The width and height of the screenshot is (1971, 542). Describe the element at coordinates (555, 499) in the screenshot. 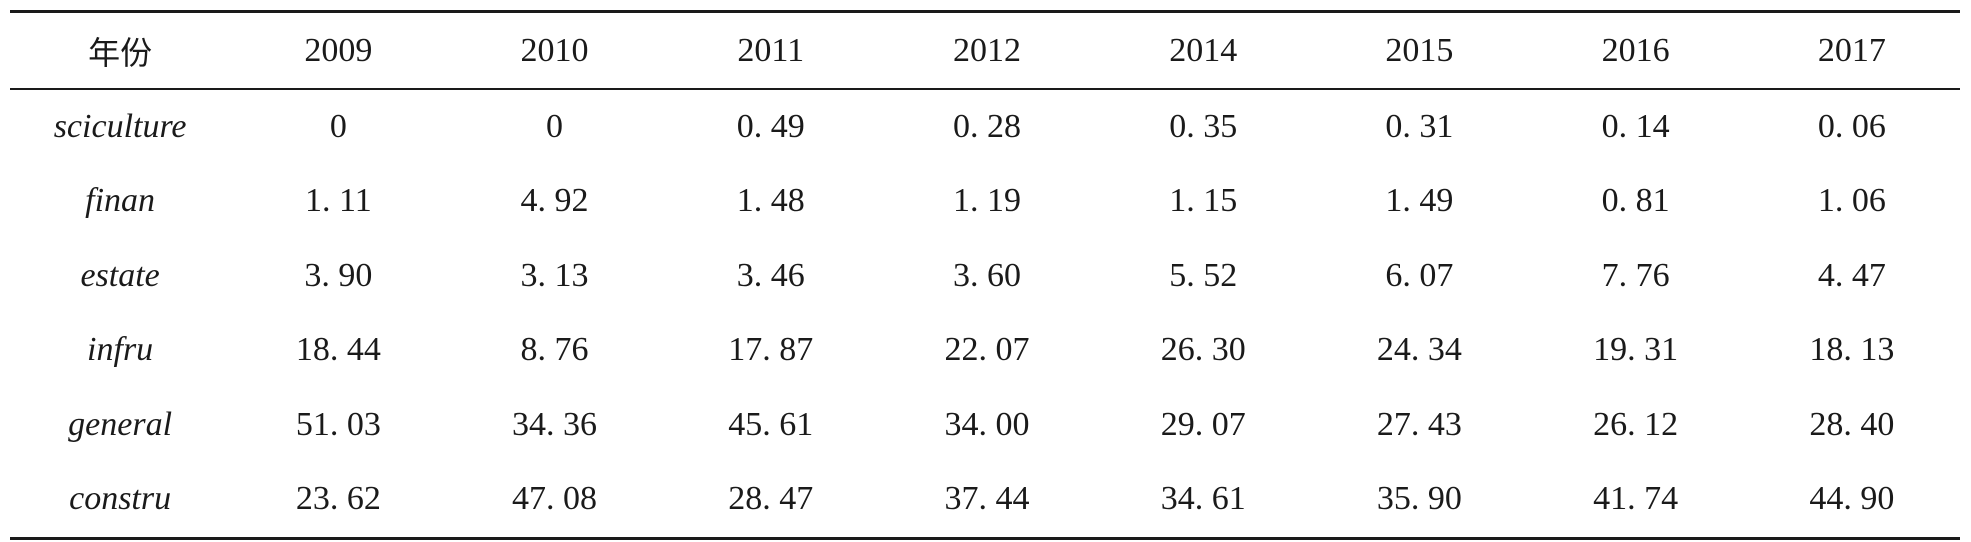

I see `table-cell: 47. 08` at that location.